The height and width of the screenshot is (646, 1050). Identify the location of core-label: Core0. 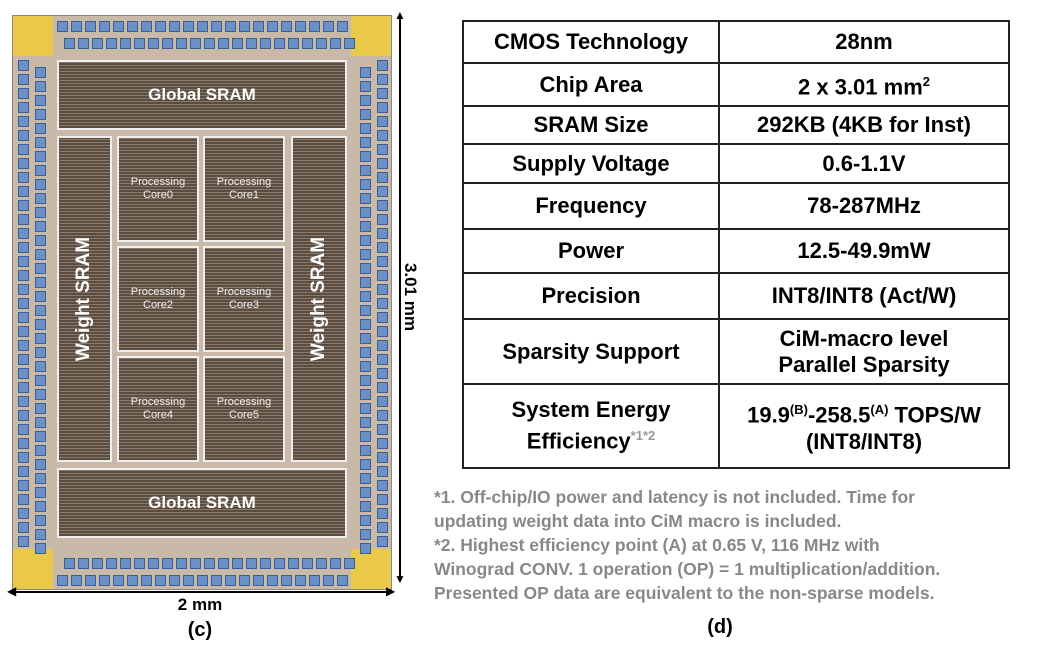
(158, 195).